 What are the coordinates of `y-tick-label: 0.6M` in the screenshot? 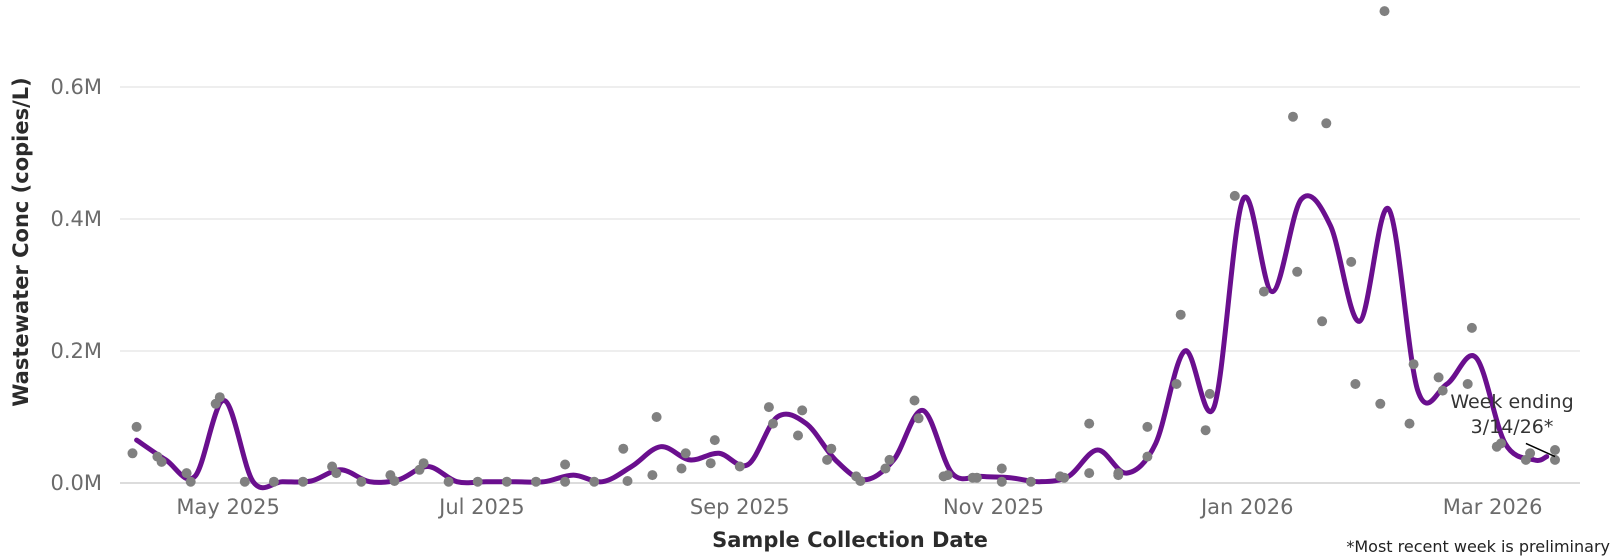 It's located at (76, 87).